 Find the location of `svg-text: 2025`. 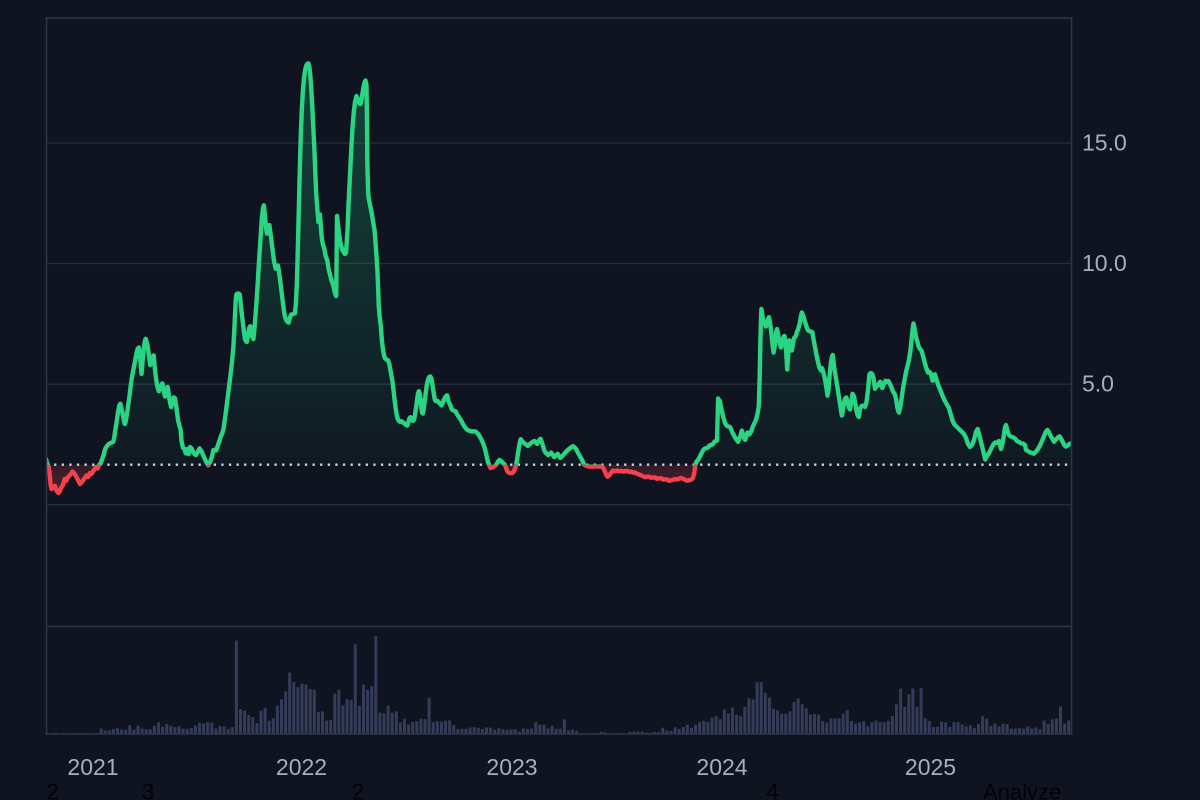

svg-text: 2025 is located at coordinates (930, 767).